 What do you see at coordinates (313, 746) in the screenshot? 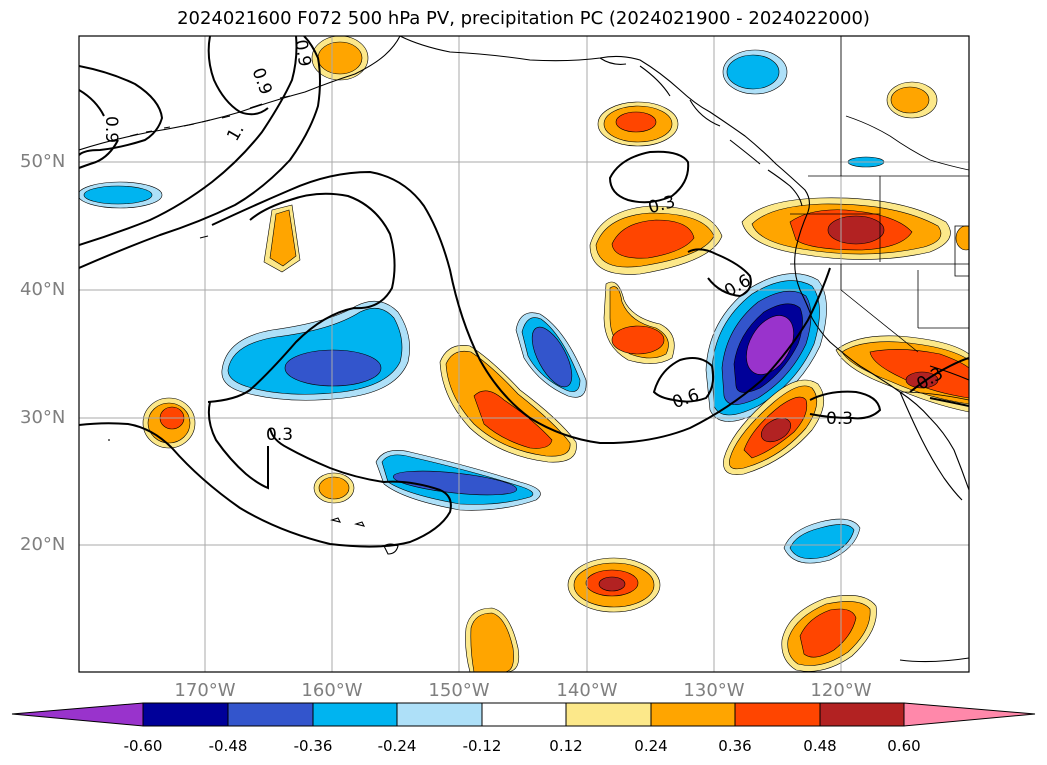
I see `colorbar-tick-label: -0.36` at bounding box center [313, 746].